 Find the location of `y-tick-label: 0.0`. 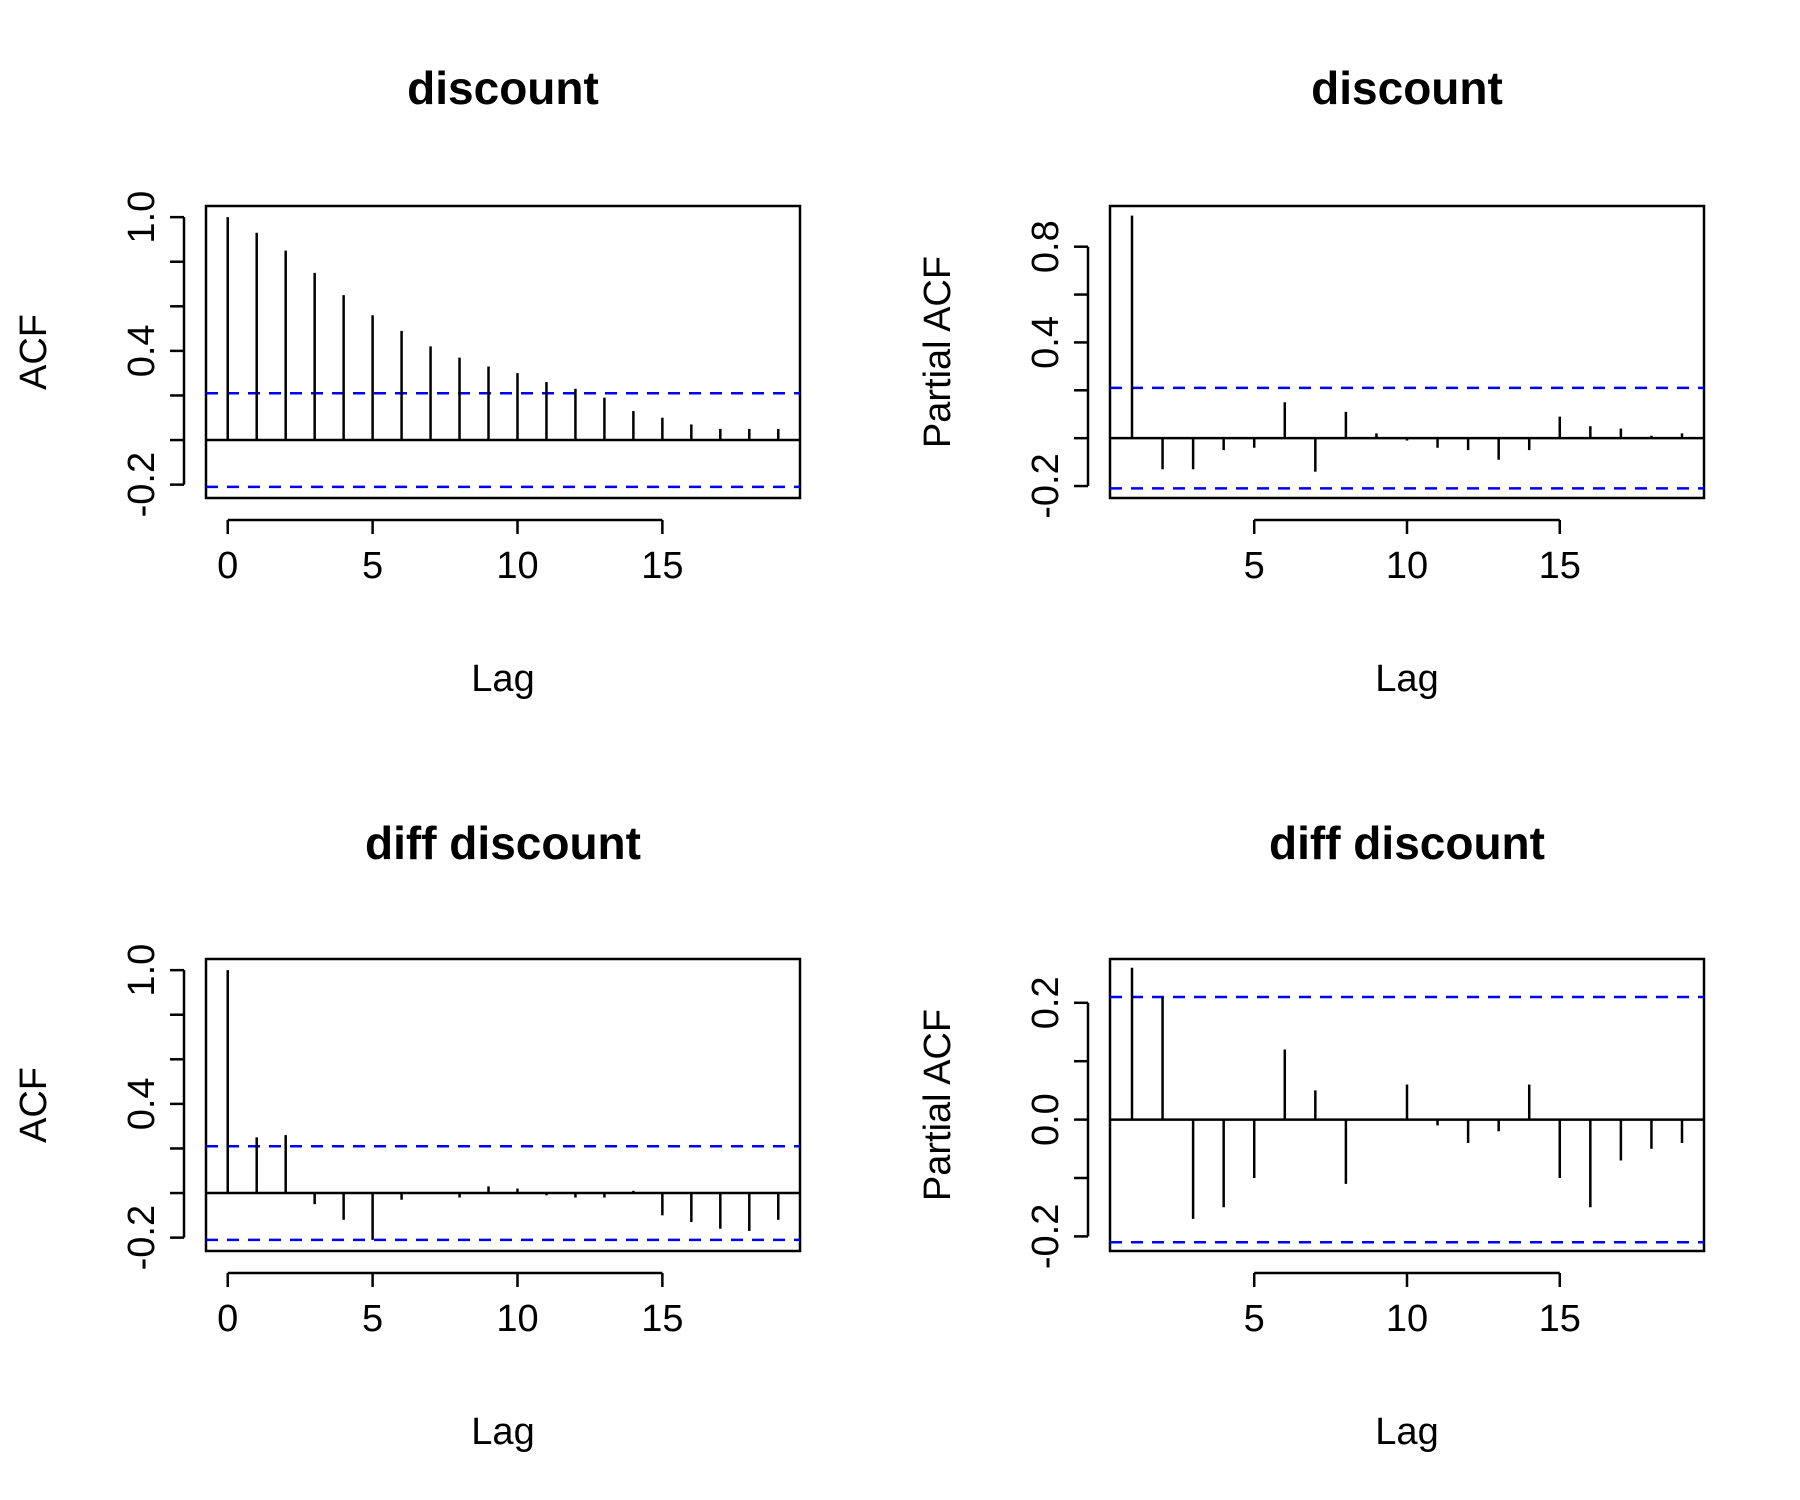

y-tick-label: 0.0 is located at coordinates (1046, 1119).